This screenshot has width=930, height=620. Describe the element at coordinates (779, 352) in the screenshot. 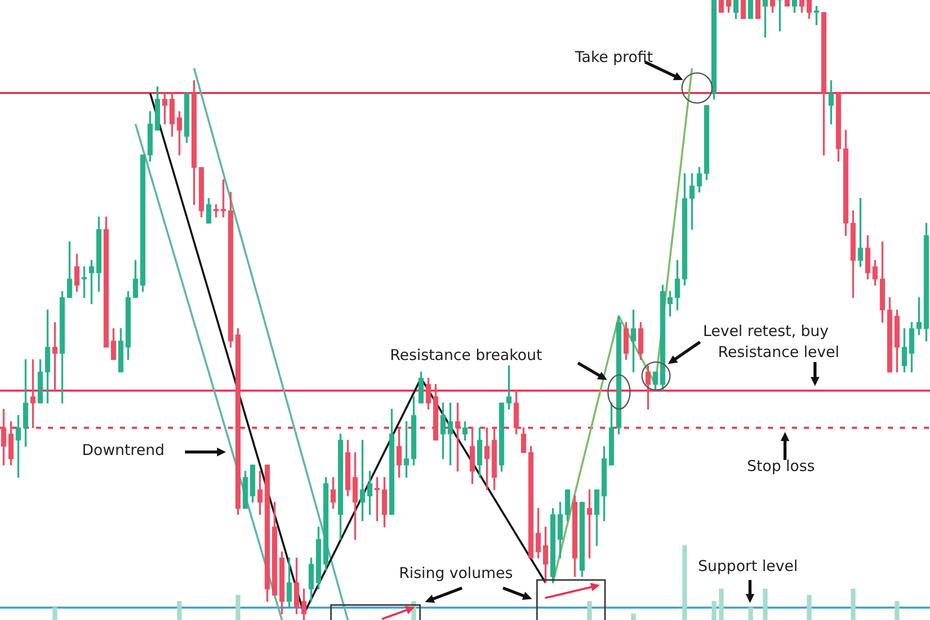

I see `ref-line-label: Resistance level` at that location.